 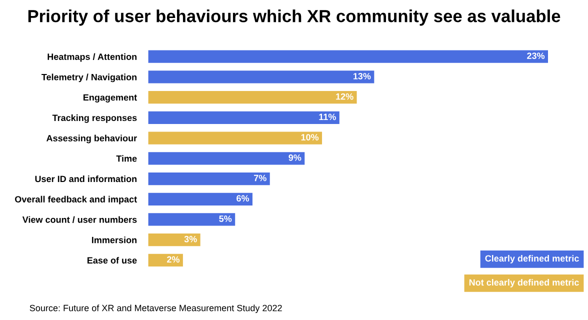 What do you see at coordinates (345, 96) in the screenshot?
I see `data-label: 12%` at bounding box center [345, 96].